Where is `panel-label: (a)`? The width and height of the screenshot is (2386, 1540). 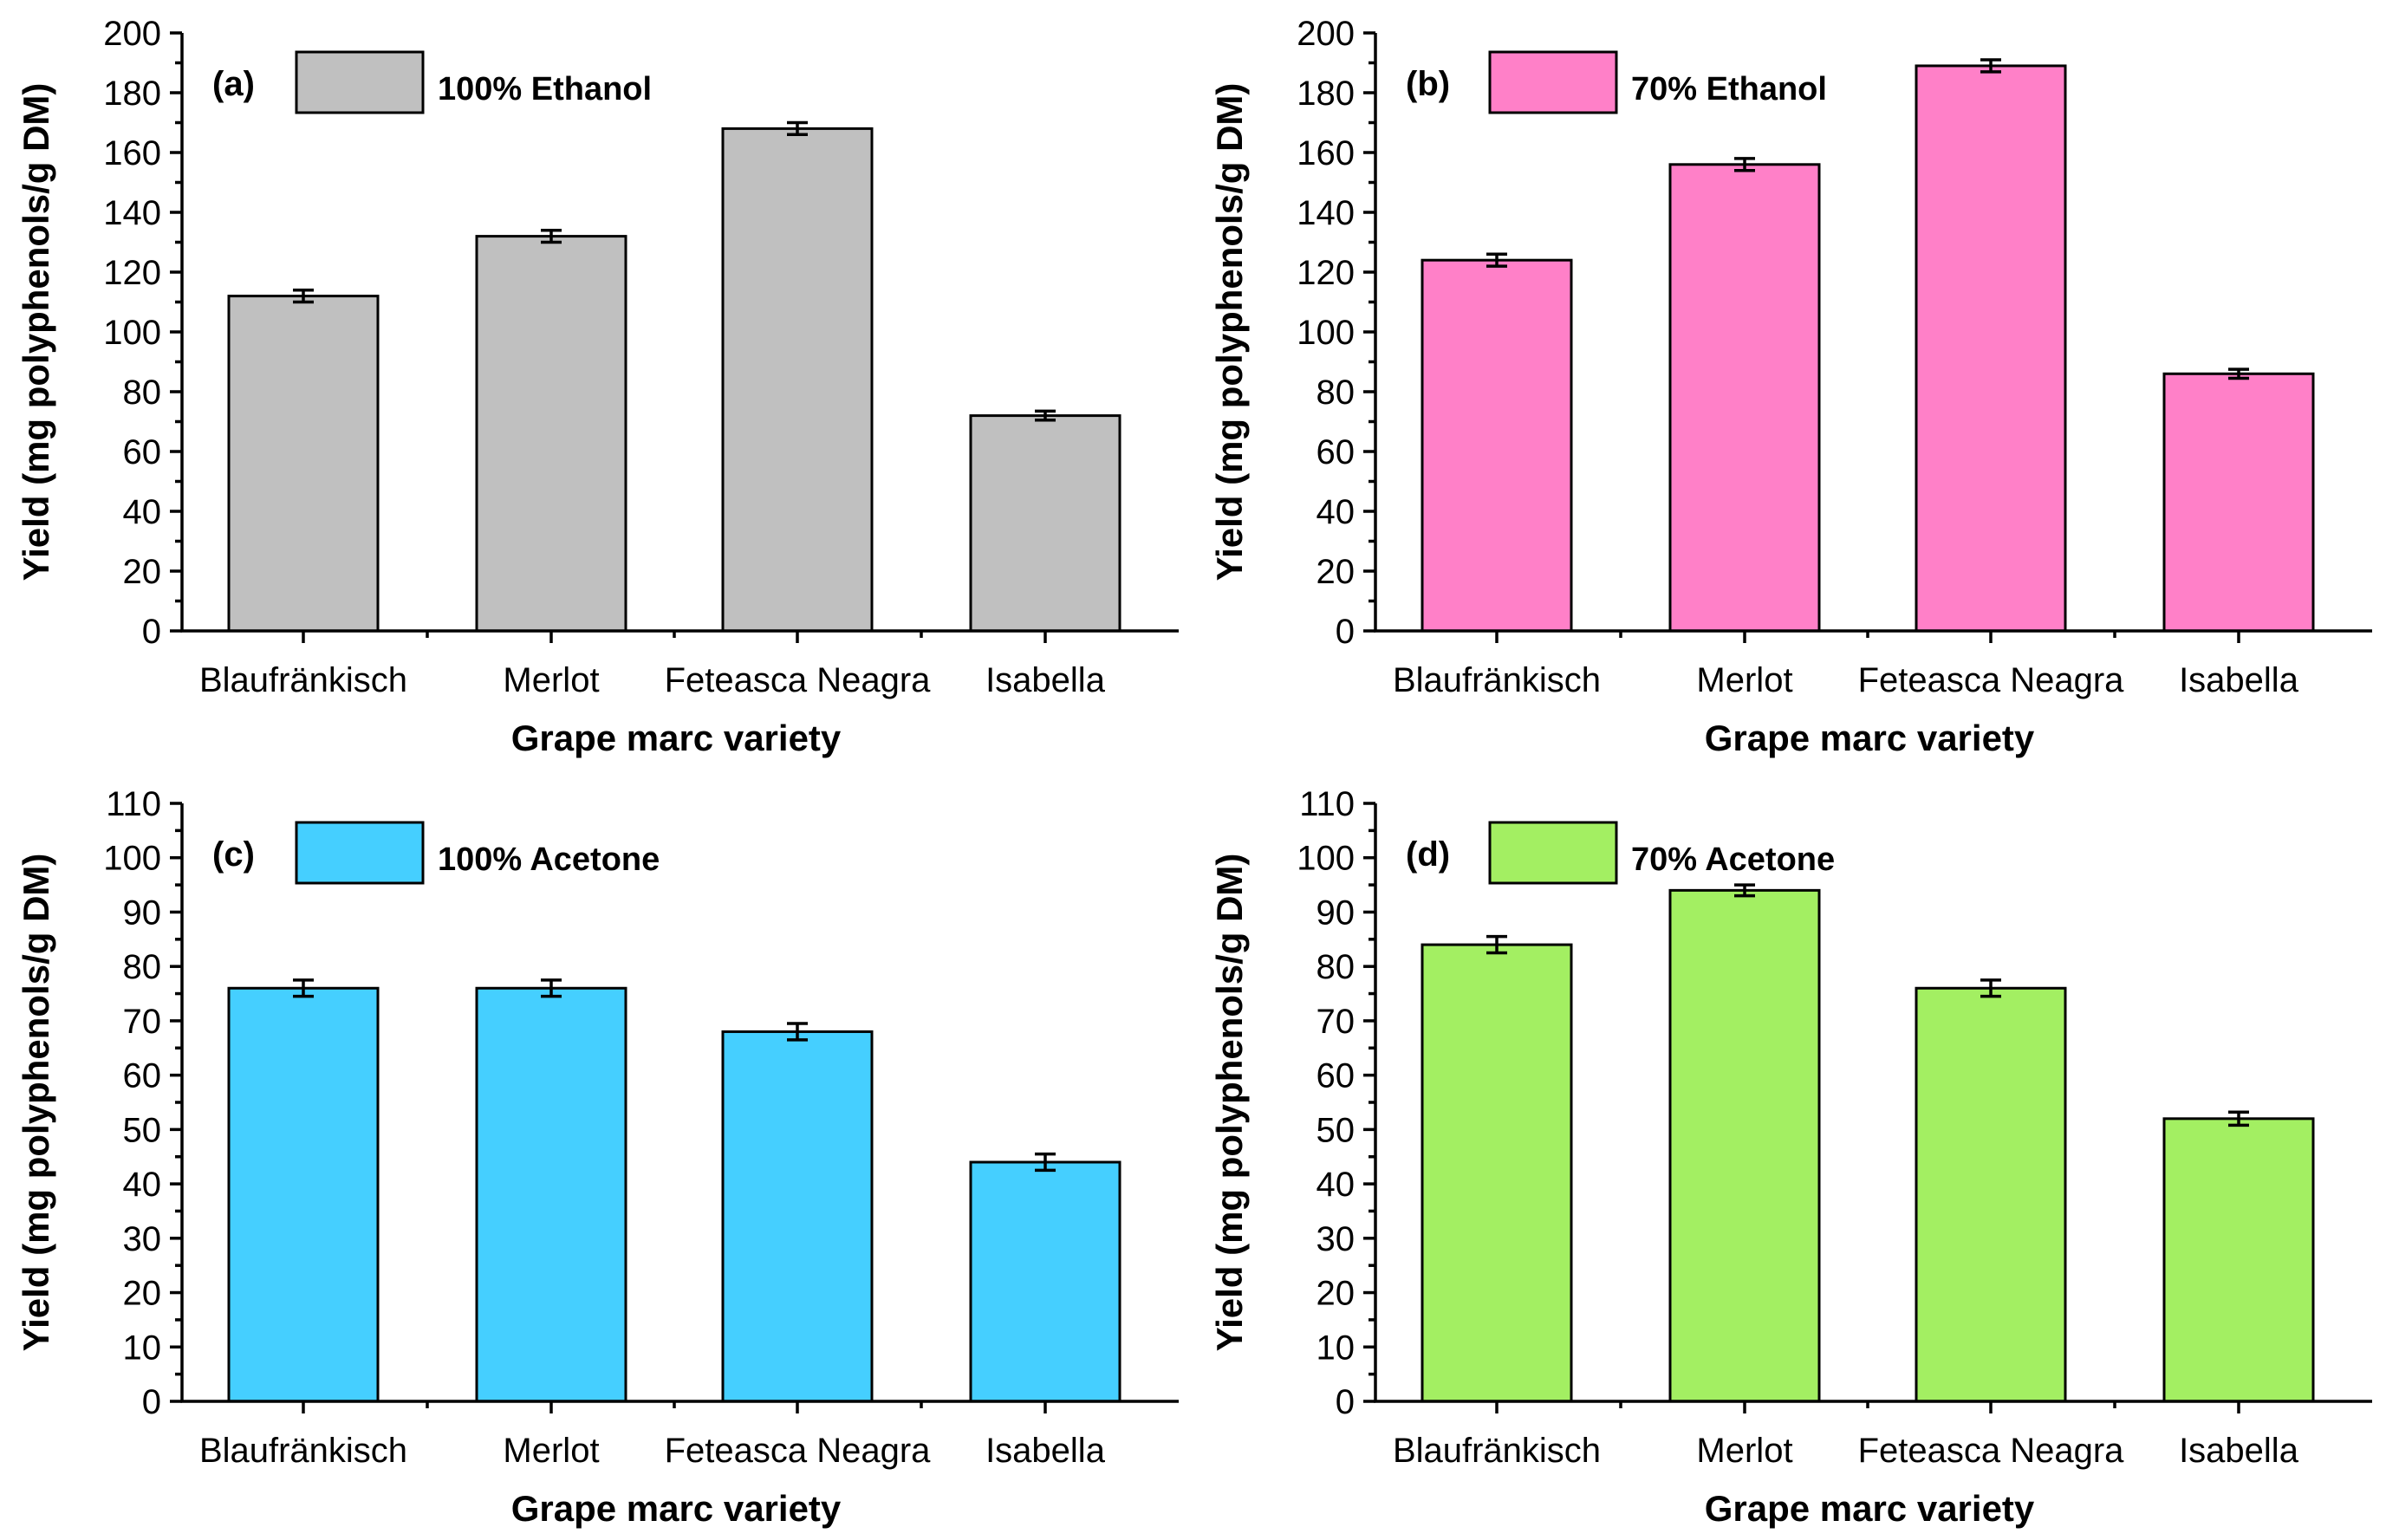 panel-label: (a) is located at coordinates (234, 84).